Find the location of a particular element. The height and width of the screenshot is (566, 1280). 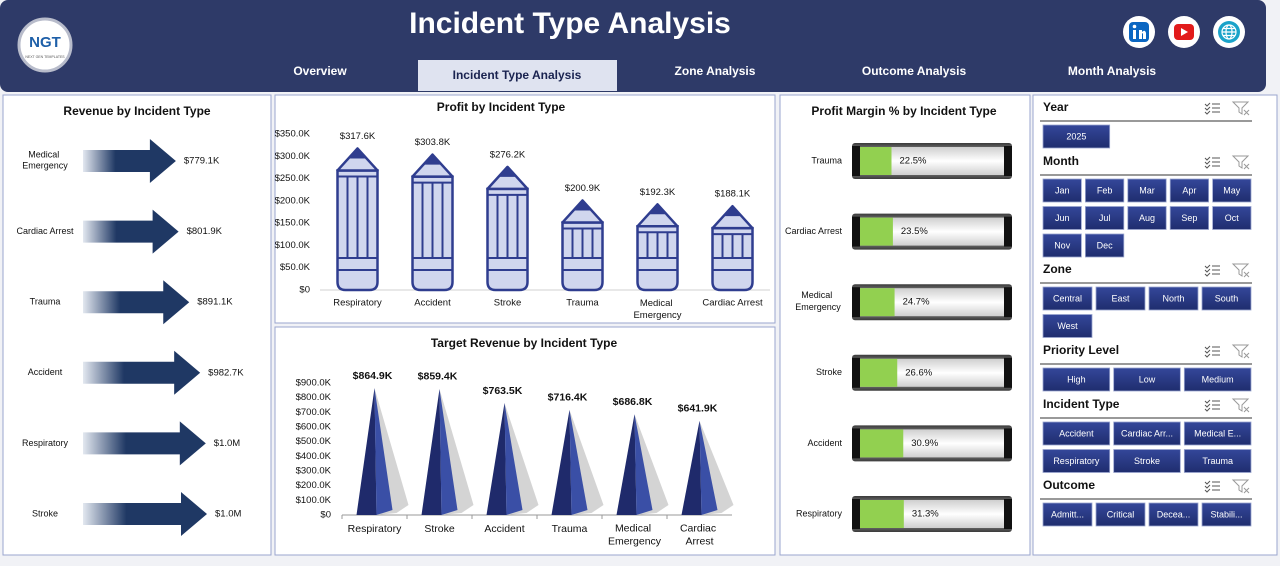

slicer-button-label: Oct is located at coordinates (1232, 218).